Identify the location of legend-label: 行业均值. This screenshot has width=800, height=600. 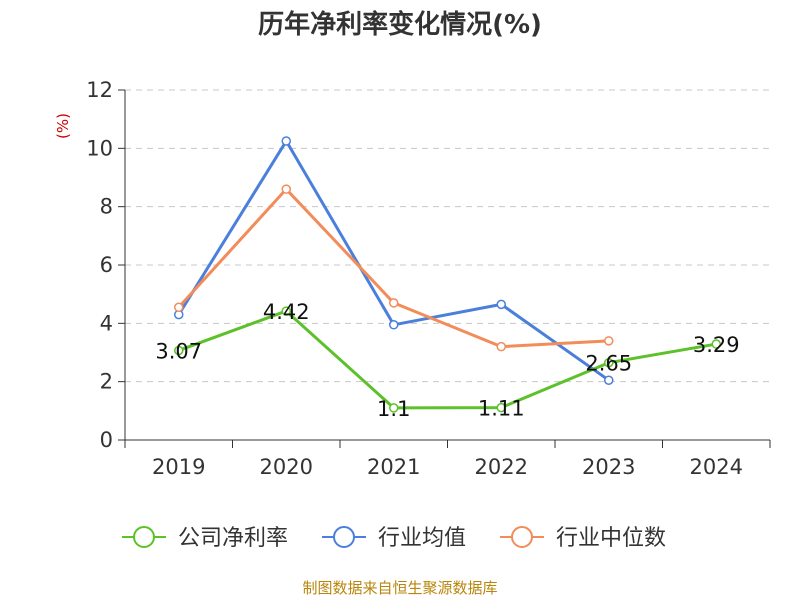
(422, 538).